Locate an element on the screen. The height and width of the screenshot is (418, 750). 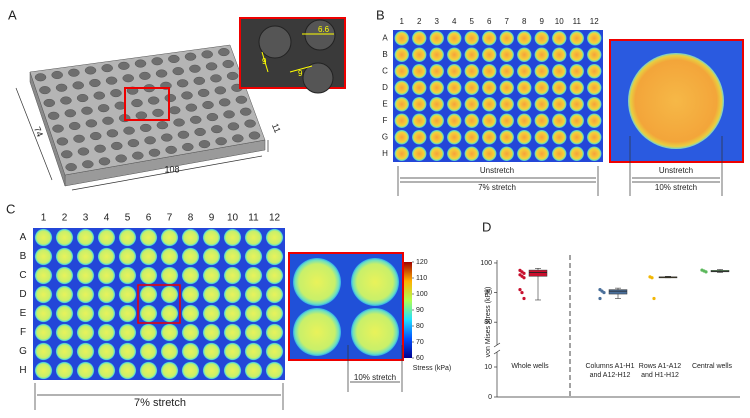
panel-label: C is located at coordinates (10, 208).